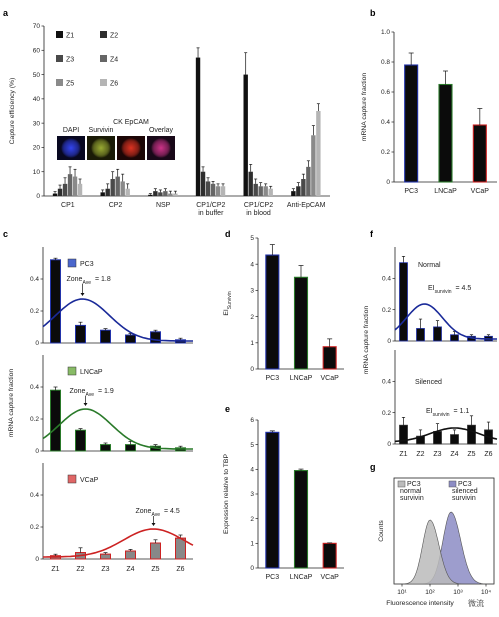 This screenshot has height=617, width=499. I want to click on c-1-y-tick-label: 0, so click(37, 451).